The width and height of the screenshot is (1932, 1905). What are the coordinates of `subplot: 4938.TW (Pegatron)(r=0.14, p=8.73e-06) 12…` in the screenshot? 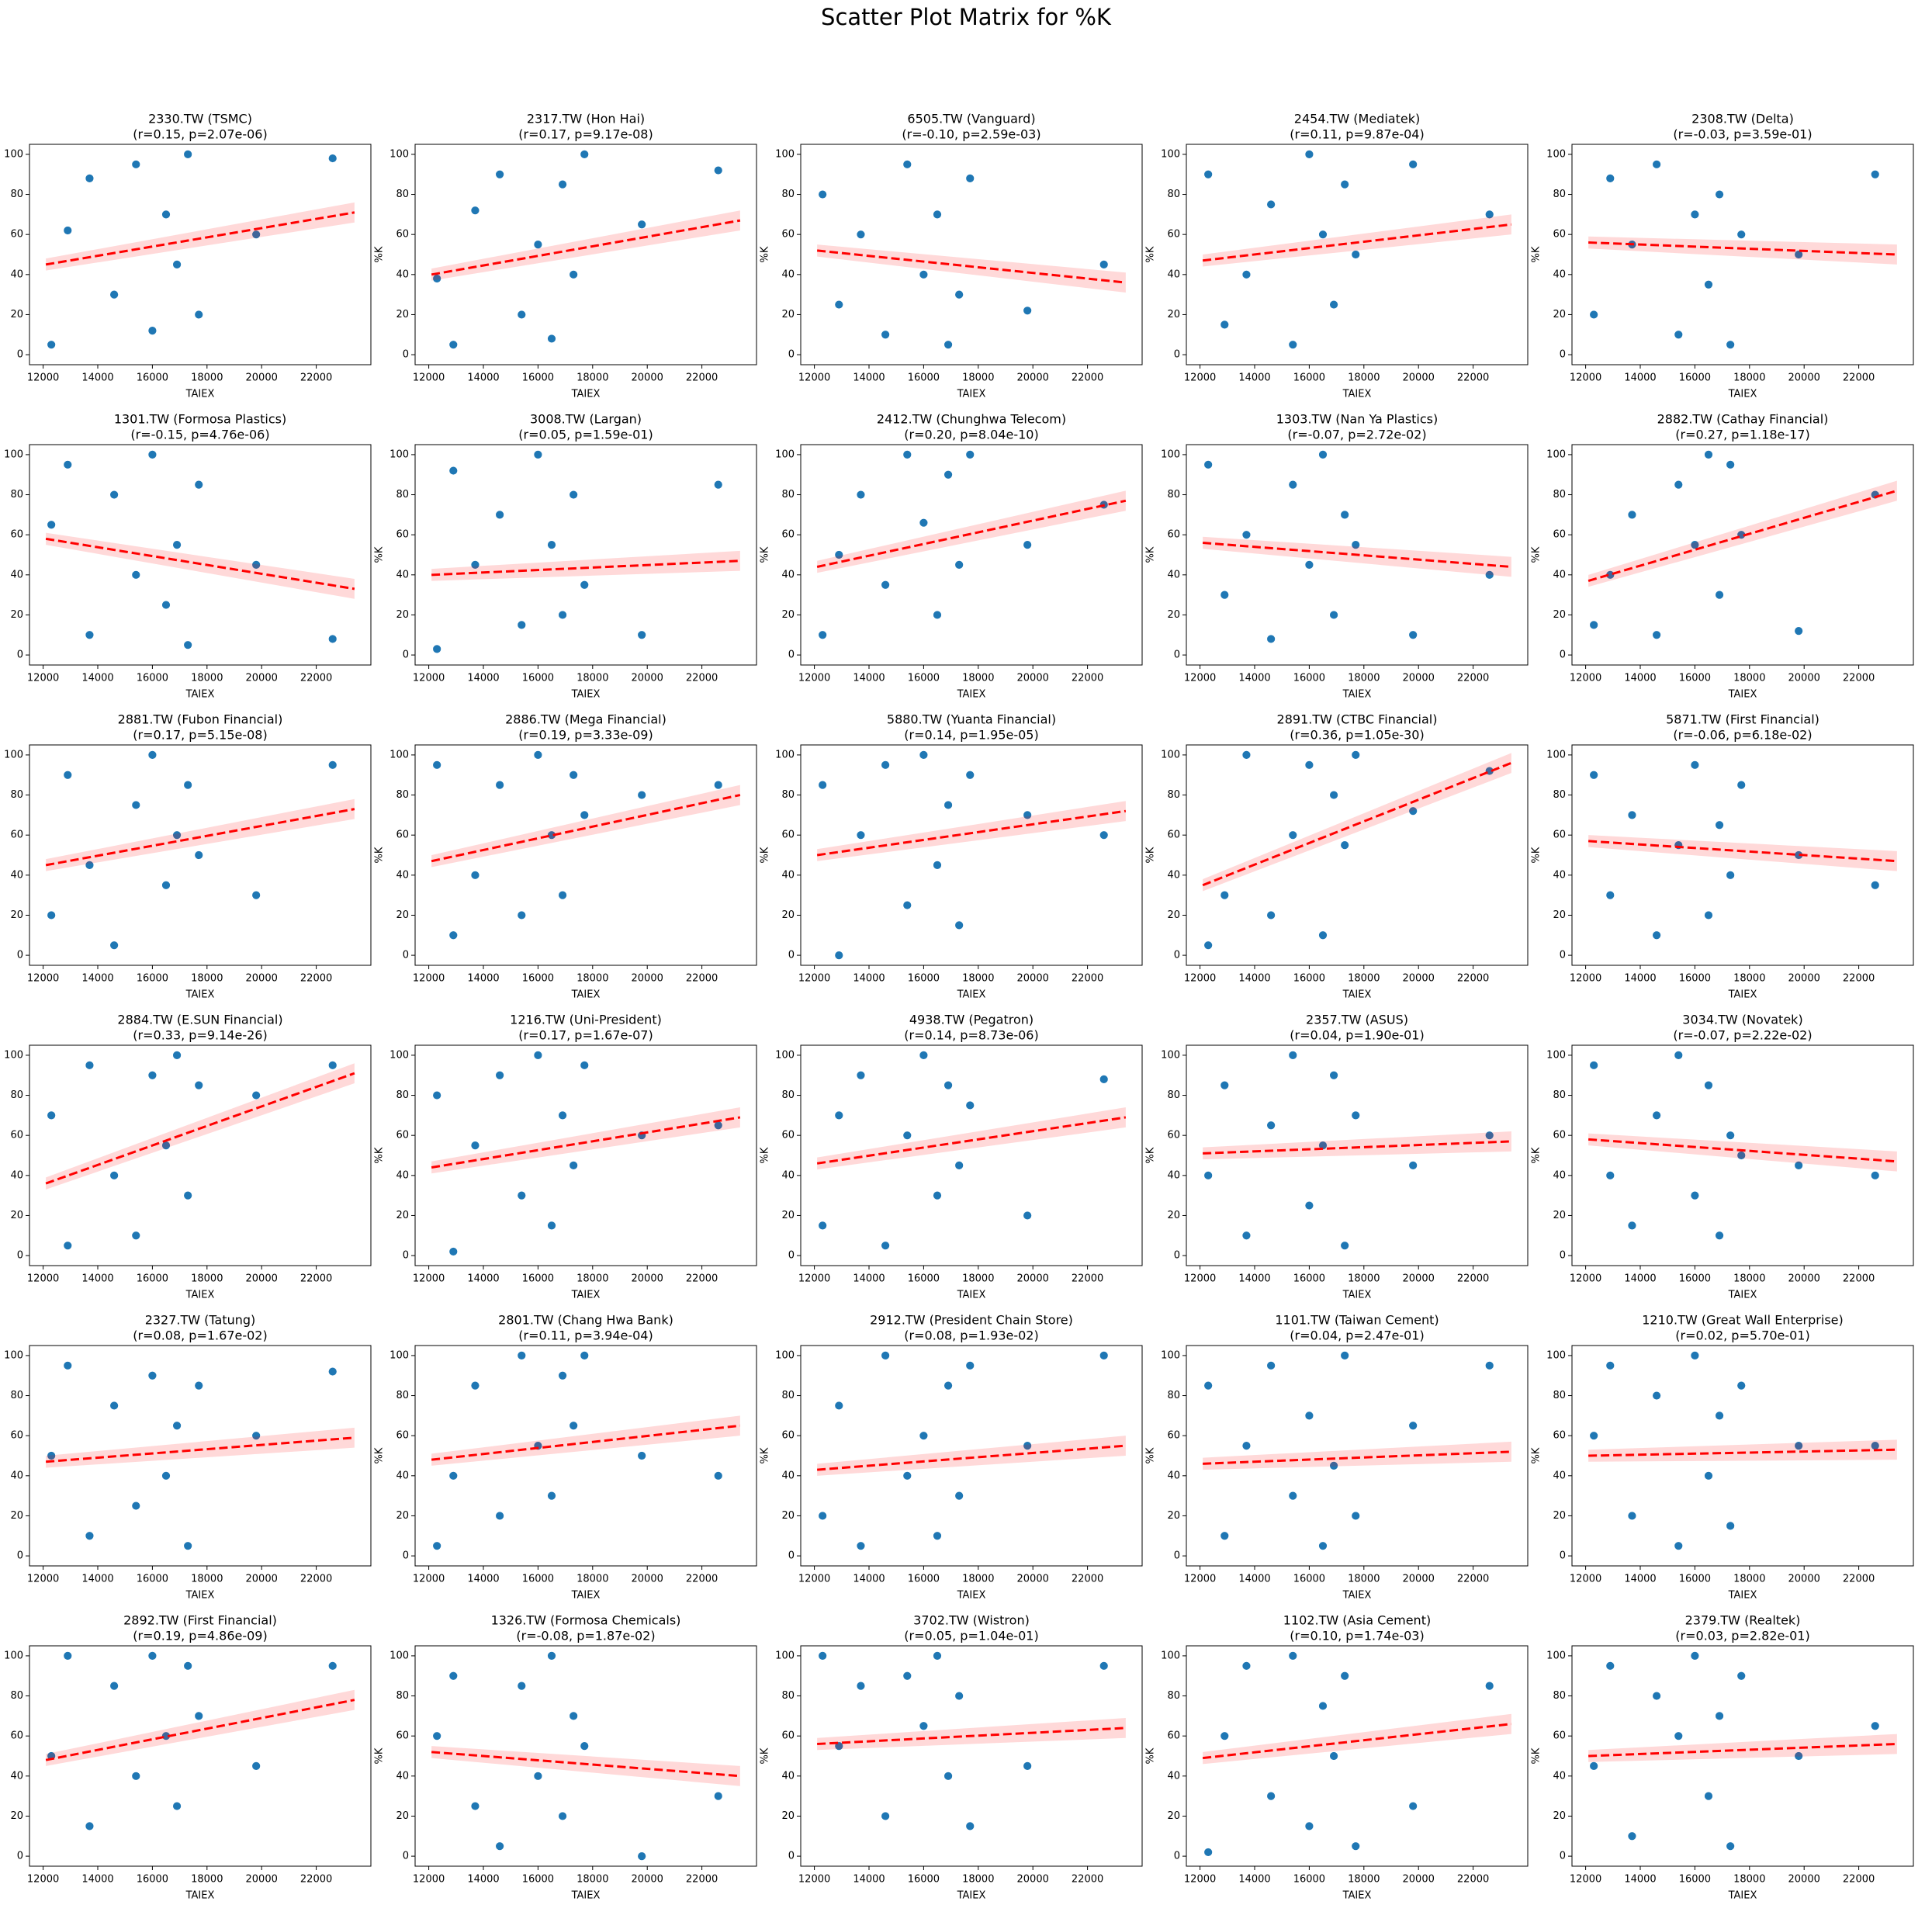 It's located at (951, 1157).